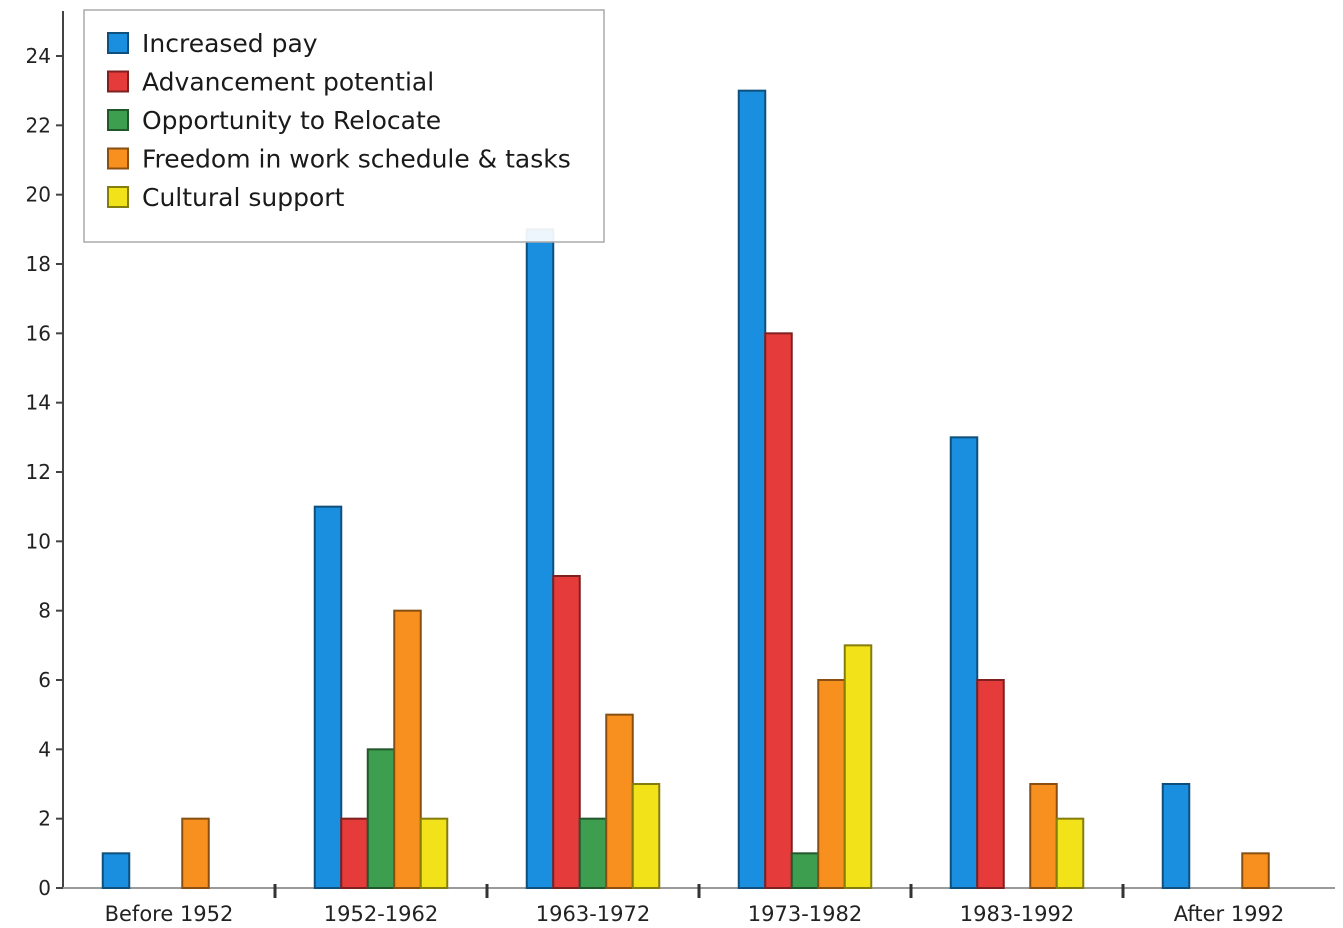 This screenshot has height=928, width=1343. I want to click on bar-opportunity-to-relocate-1973-1982, so click(805, 870).